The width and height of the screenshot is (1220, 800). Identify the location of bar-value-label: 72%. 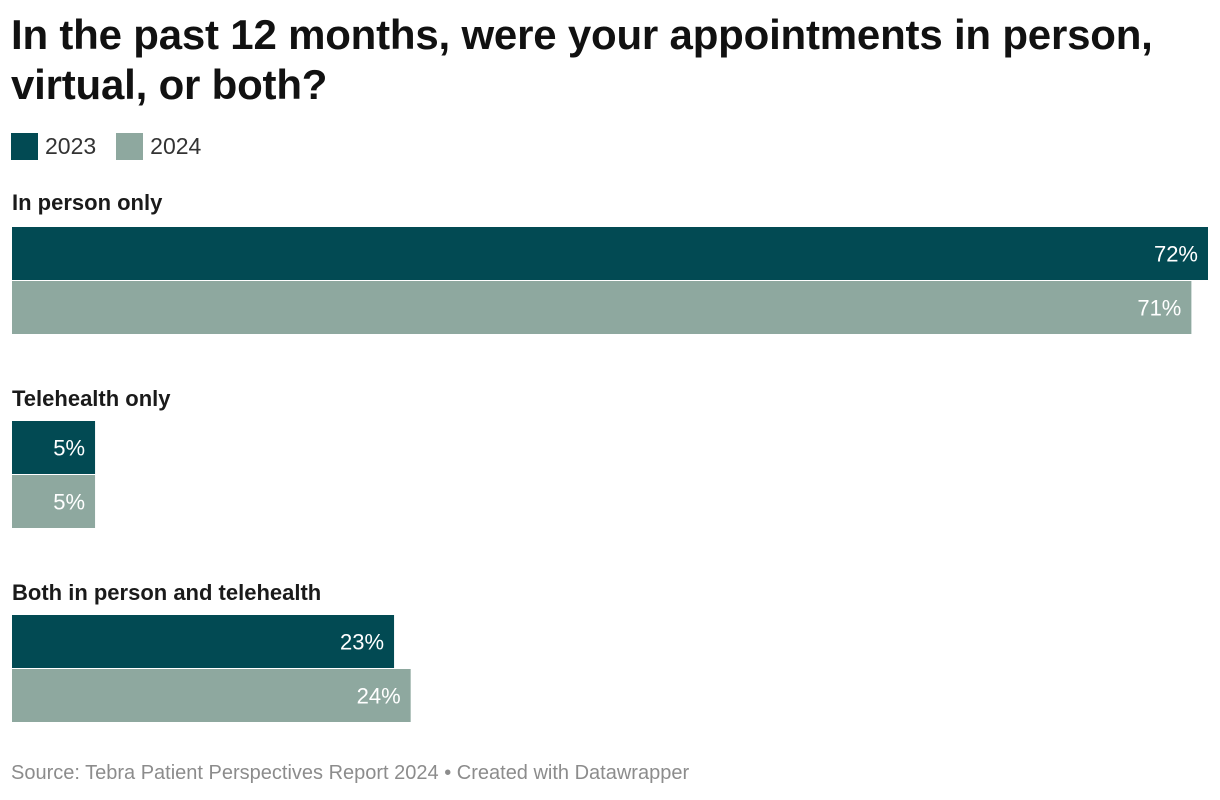
(1176, 254).